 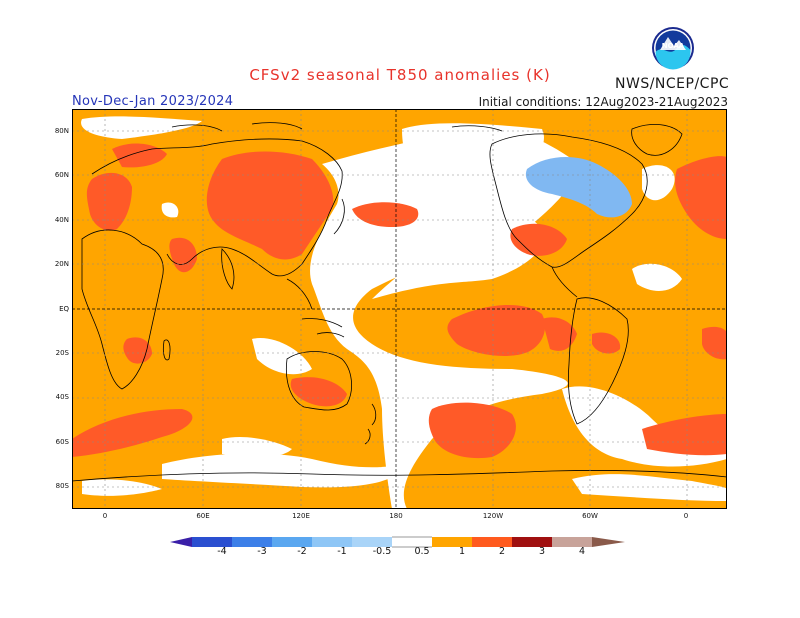 I want to click on forecast-period: Nov-Dec-Jan 2023/2024, so click(x=153, y=101).